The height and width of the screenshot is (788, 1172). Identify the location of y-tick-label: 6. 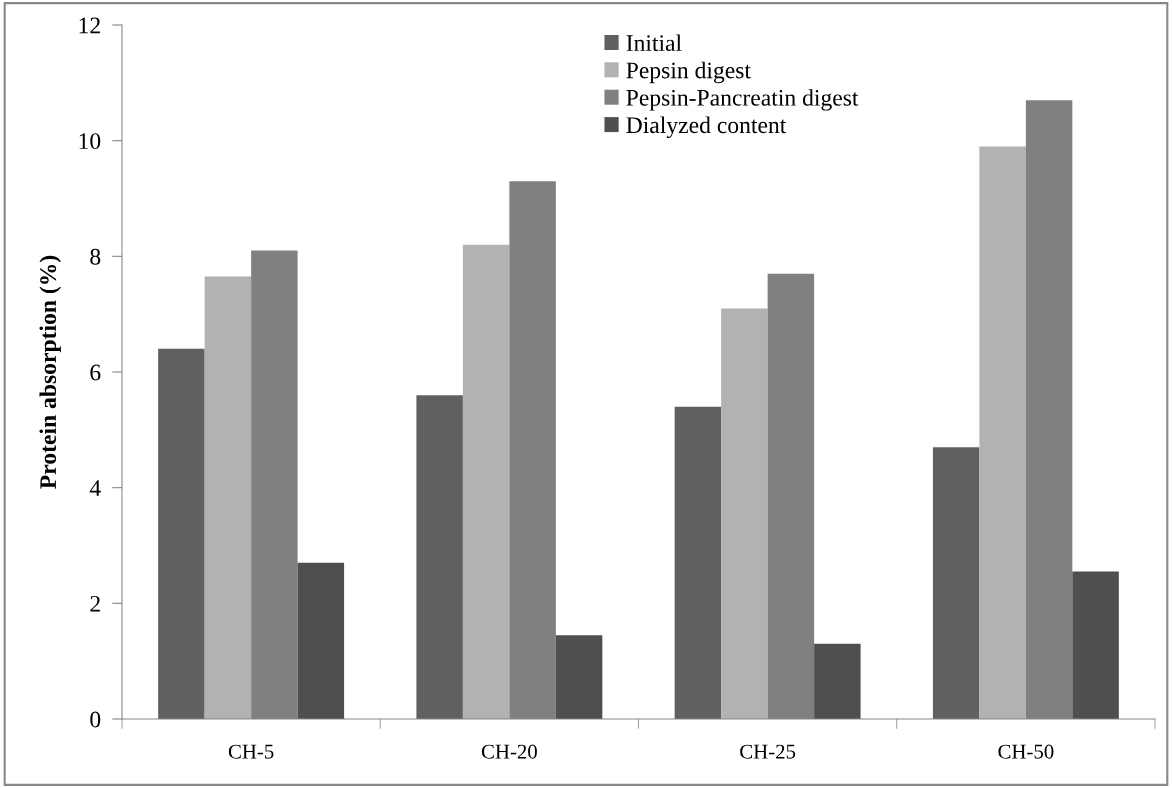
(95, 372).